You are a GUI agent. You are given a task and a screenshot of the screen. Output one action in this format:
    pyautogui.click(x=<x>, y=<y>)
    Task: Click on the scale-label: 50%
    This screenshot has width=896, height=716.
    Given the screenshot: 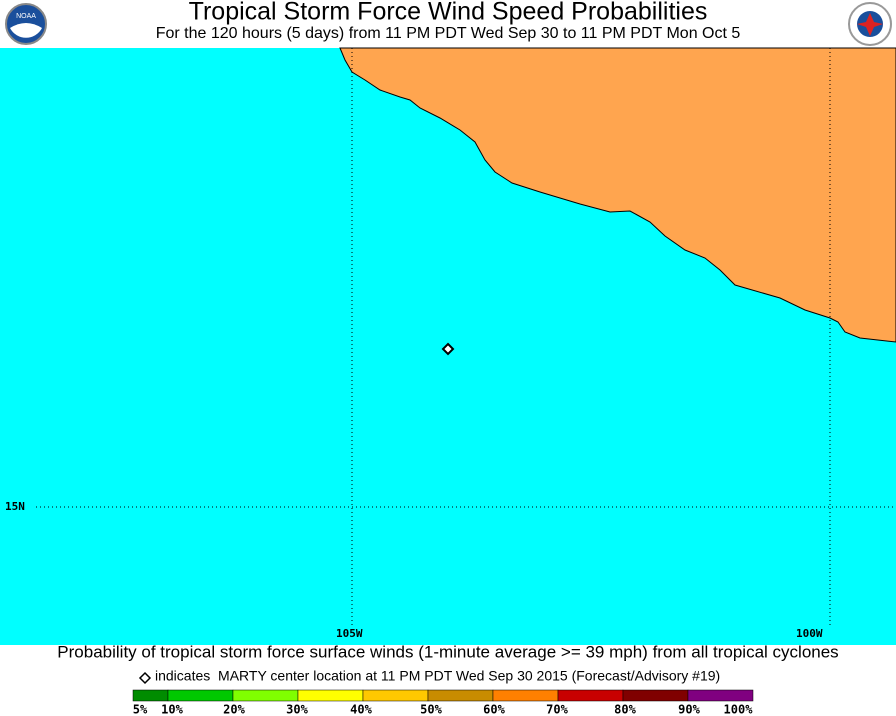 What is the action you would take?
    pyautogui.click(x=431, y=709)
    